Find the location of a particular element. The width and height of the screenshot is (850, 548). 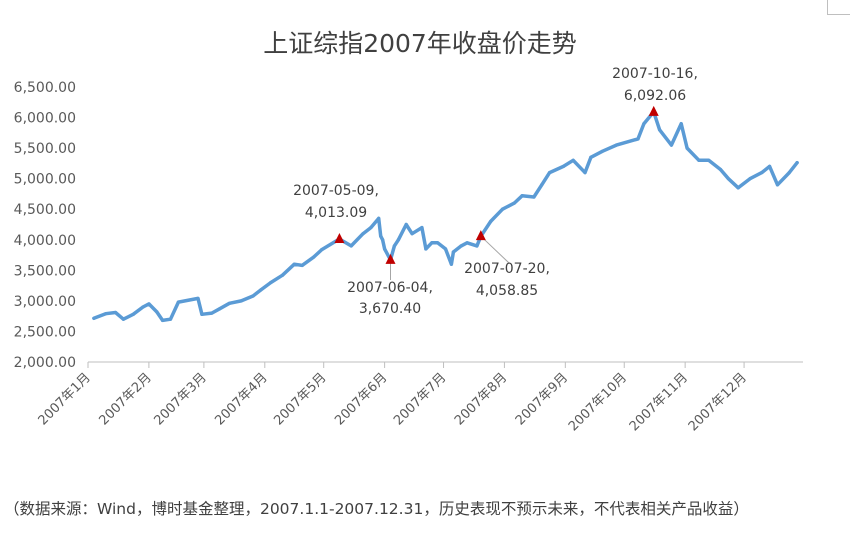

x-tick-label: 2007年6月 is located at coordinates (361, 399).